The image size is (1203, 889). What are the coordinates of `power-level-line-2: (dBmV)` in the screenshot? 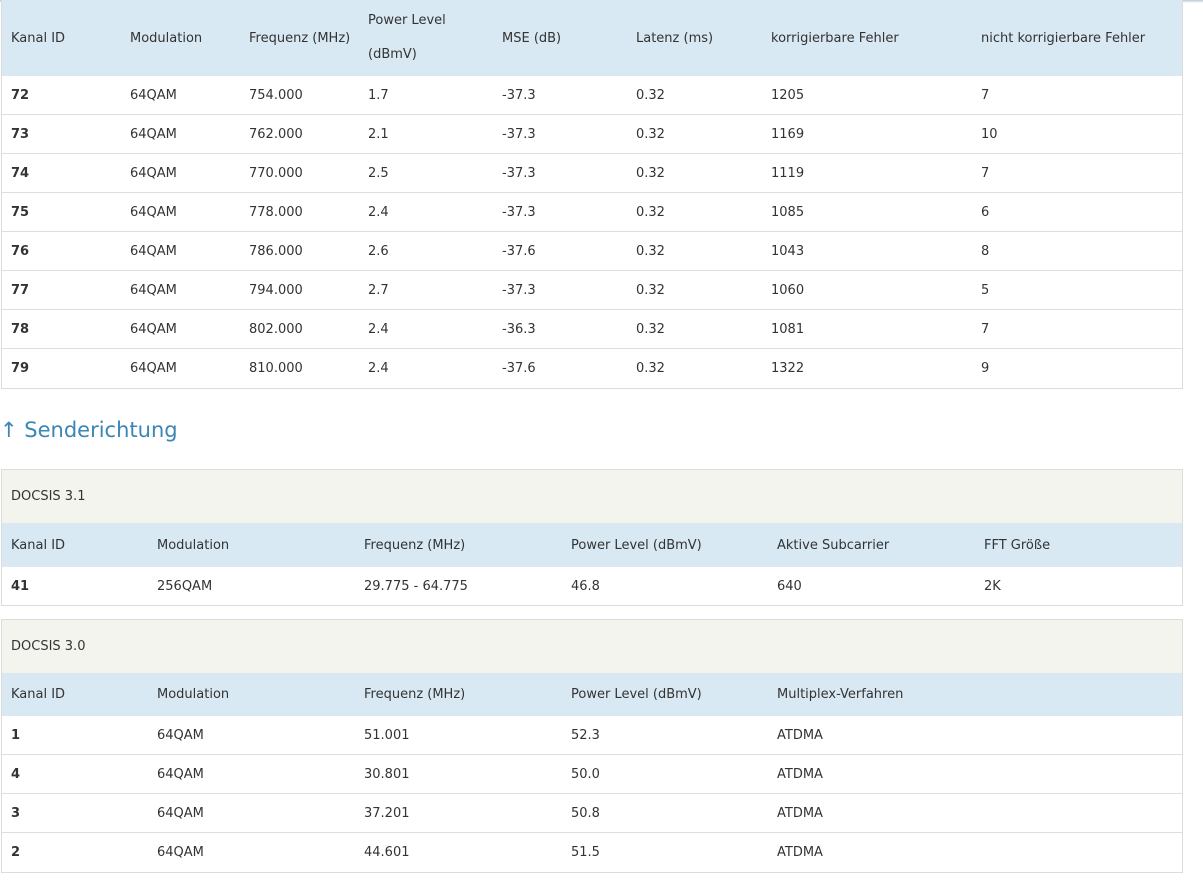 It's located at (392, 54).